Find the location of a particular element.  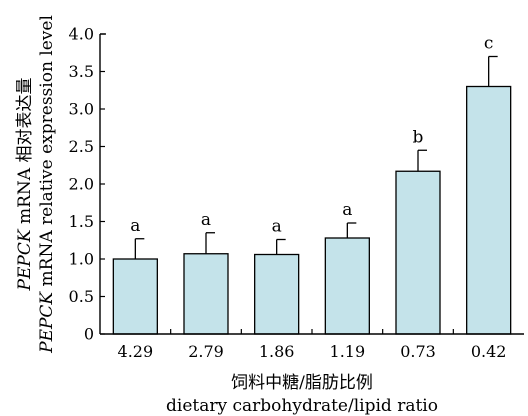

x-axis-title-english: dietary carbohydrate/lipid ratio is located at coordinates (302, 406).